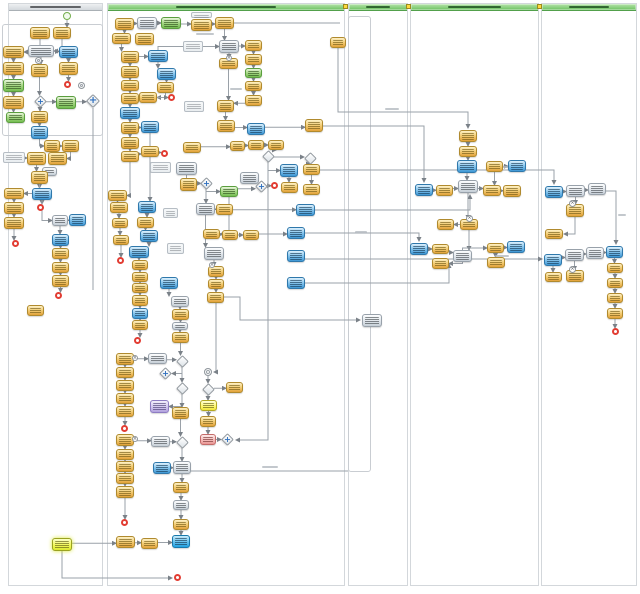  What do you see at coordinates (39, 117) in the screenshot?
I see `task-A13` at bounding box center [39, 117].